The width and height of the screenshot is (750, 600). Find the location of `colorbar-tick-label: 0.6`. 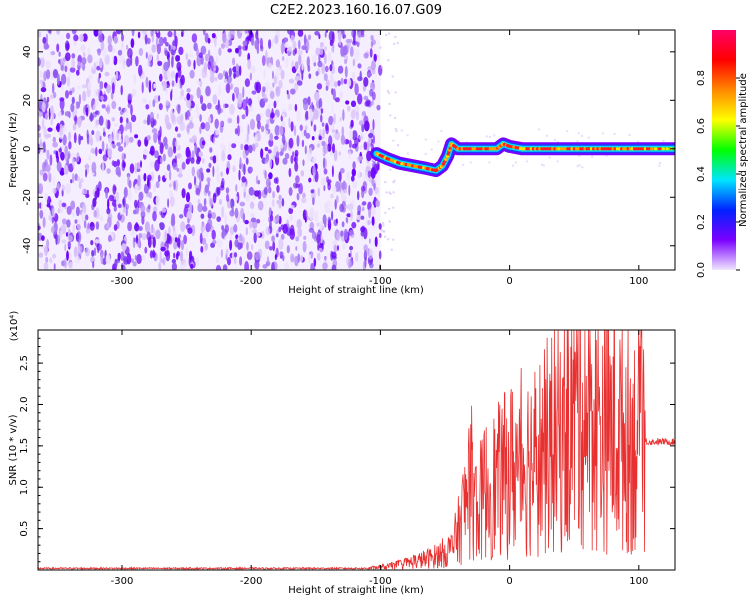

colorbar-tick-label: 0.6 is located at coordinates (701, 126).